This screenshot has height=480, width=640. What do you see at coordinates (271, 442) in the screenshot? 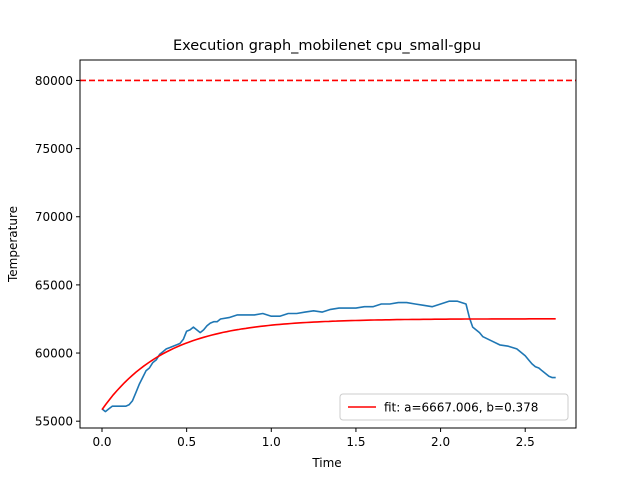
I see `x-tick-label: 1.0` at bounding box center [271, 442].